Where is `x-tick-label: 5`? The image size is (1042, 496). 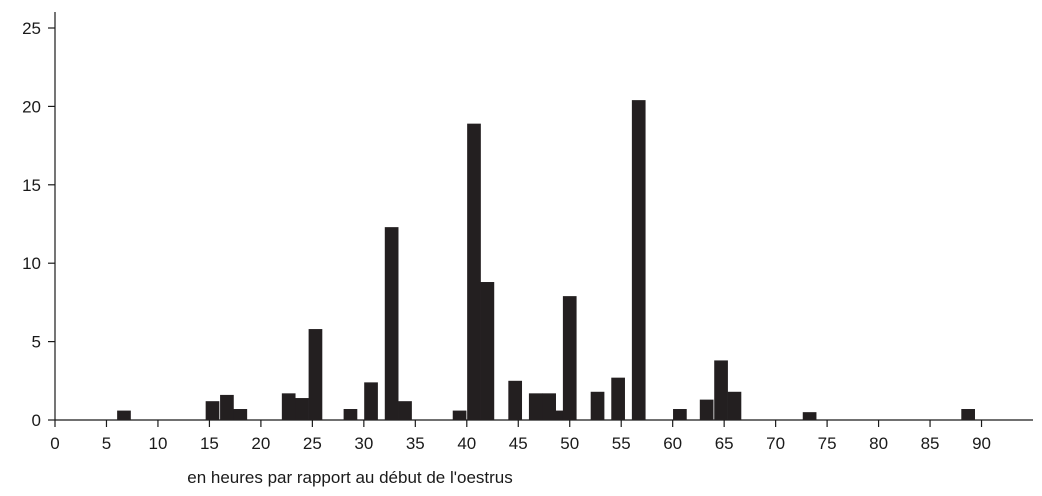
x-tick-label: 5 is located at coordinates (106, 443).